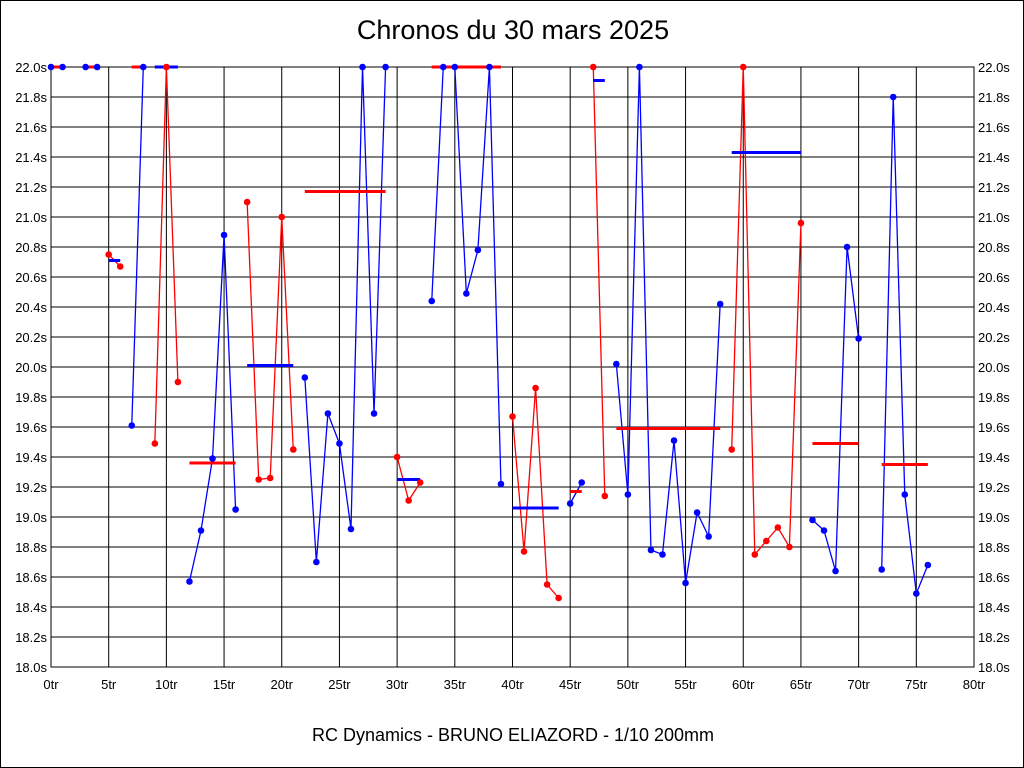 The image size is (1024, 768). I want to click on y-tick-label-right: 21.8s, so click(994, 97).